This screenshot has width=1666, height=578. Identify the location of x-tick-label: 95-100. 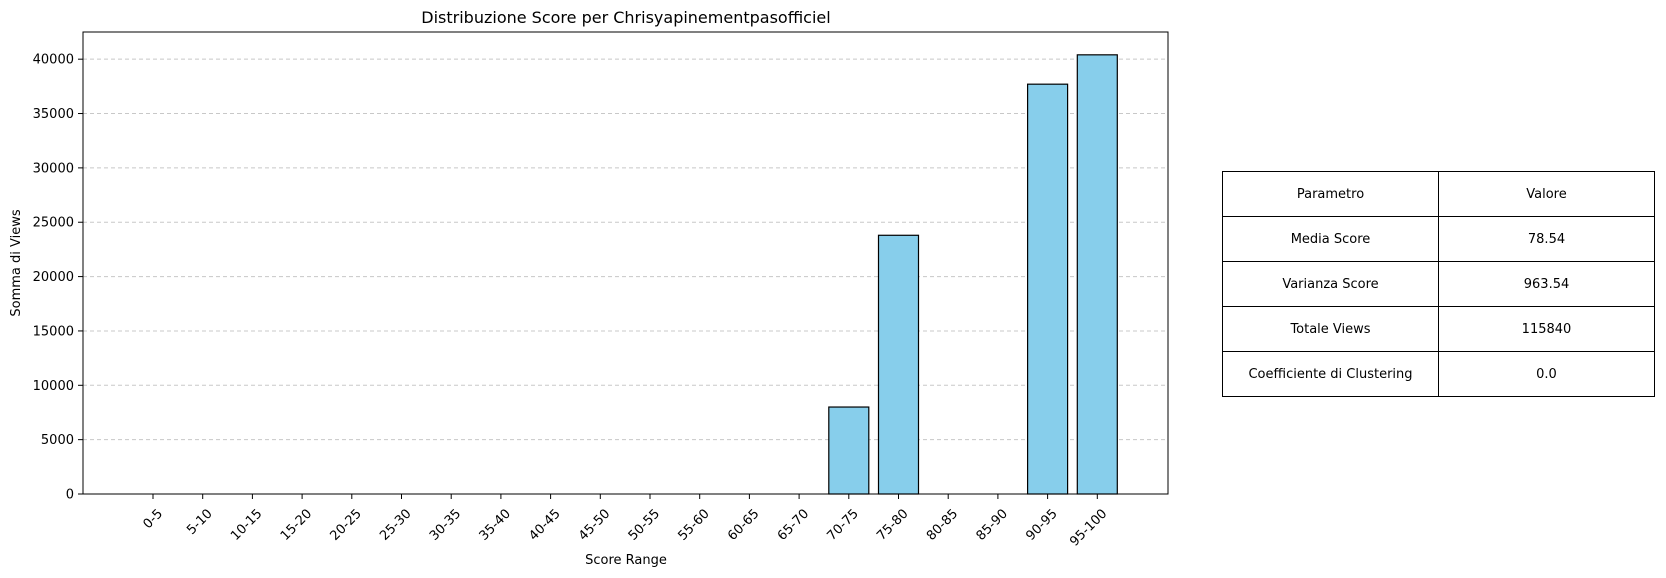
(1088, 527).